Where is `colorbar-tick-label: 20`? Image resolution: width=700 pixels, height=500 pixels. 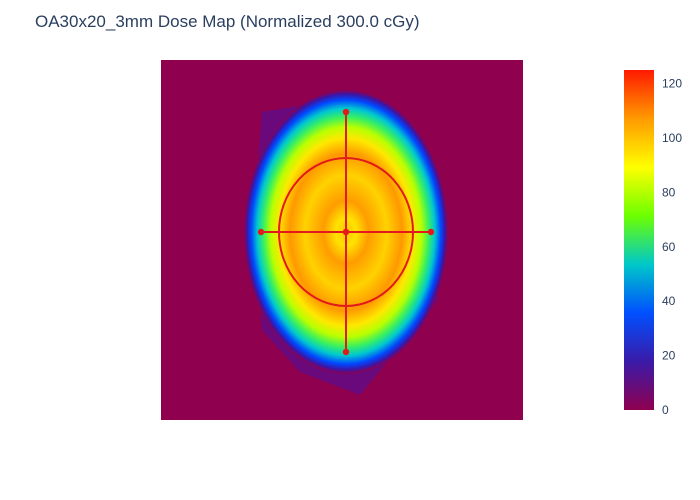
colorbar-tick-label: 20 is located at coordinates (669, 356).